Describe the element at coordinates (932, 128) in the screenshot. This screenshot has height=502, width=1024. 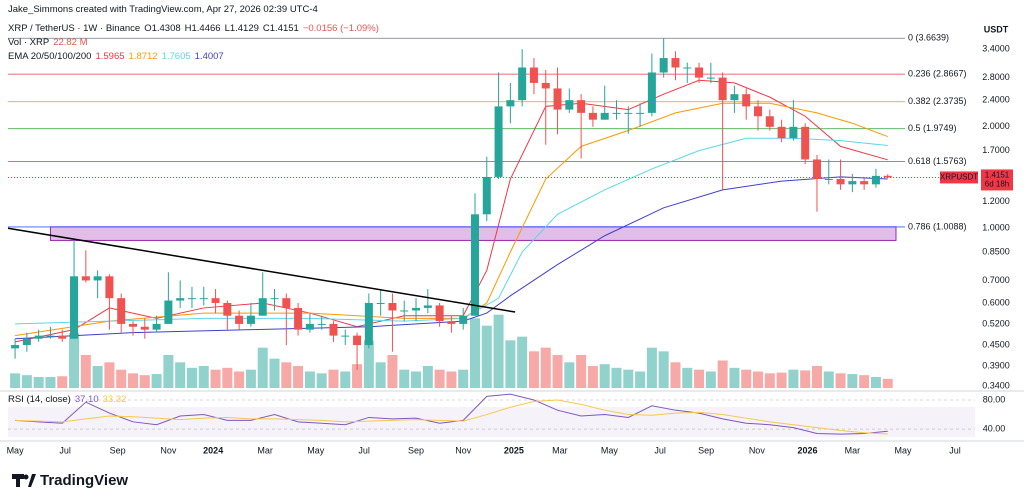
I see `fib-label: 0.5 (1.9749)` at that location.